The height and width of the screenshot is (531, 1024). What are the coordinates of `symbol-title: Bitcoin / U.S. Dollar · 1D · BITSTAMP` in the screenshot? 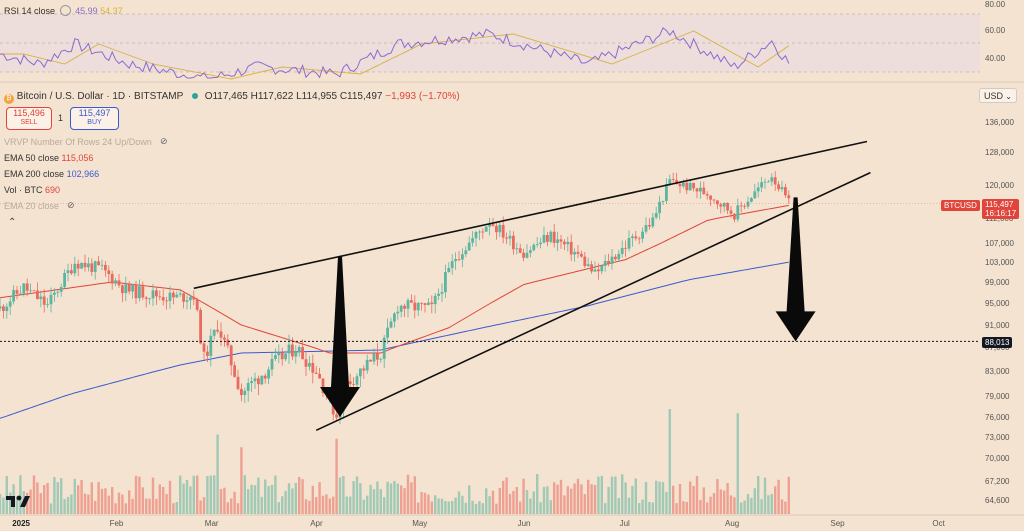 It's located at (100, 96).